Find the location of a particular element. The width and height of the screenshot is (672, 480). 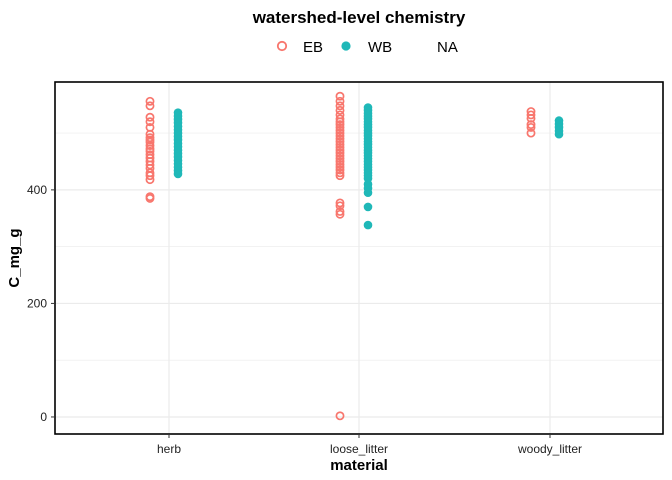

legend: watershed-level chemistry EB WB NA is located at coordinates (359, 32).